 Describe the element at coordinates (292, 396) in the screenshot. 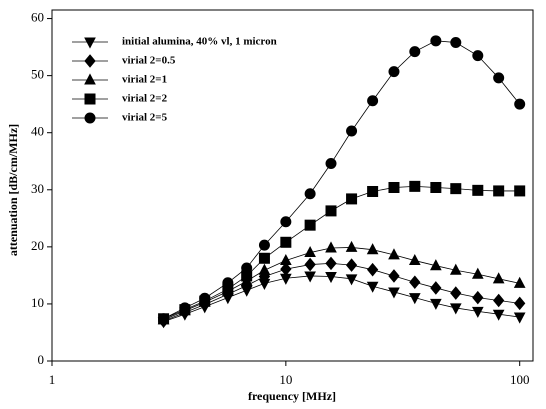

I see `x-axis-title: frequency [MHz]` at that location.